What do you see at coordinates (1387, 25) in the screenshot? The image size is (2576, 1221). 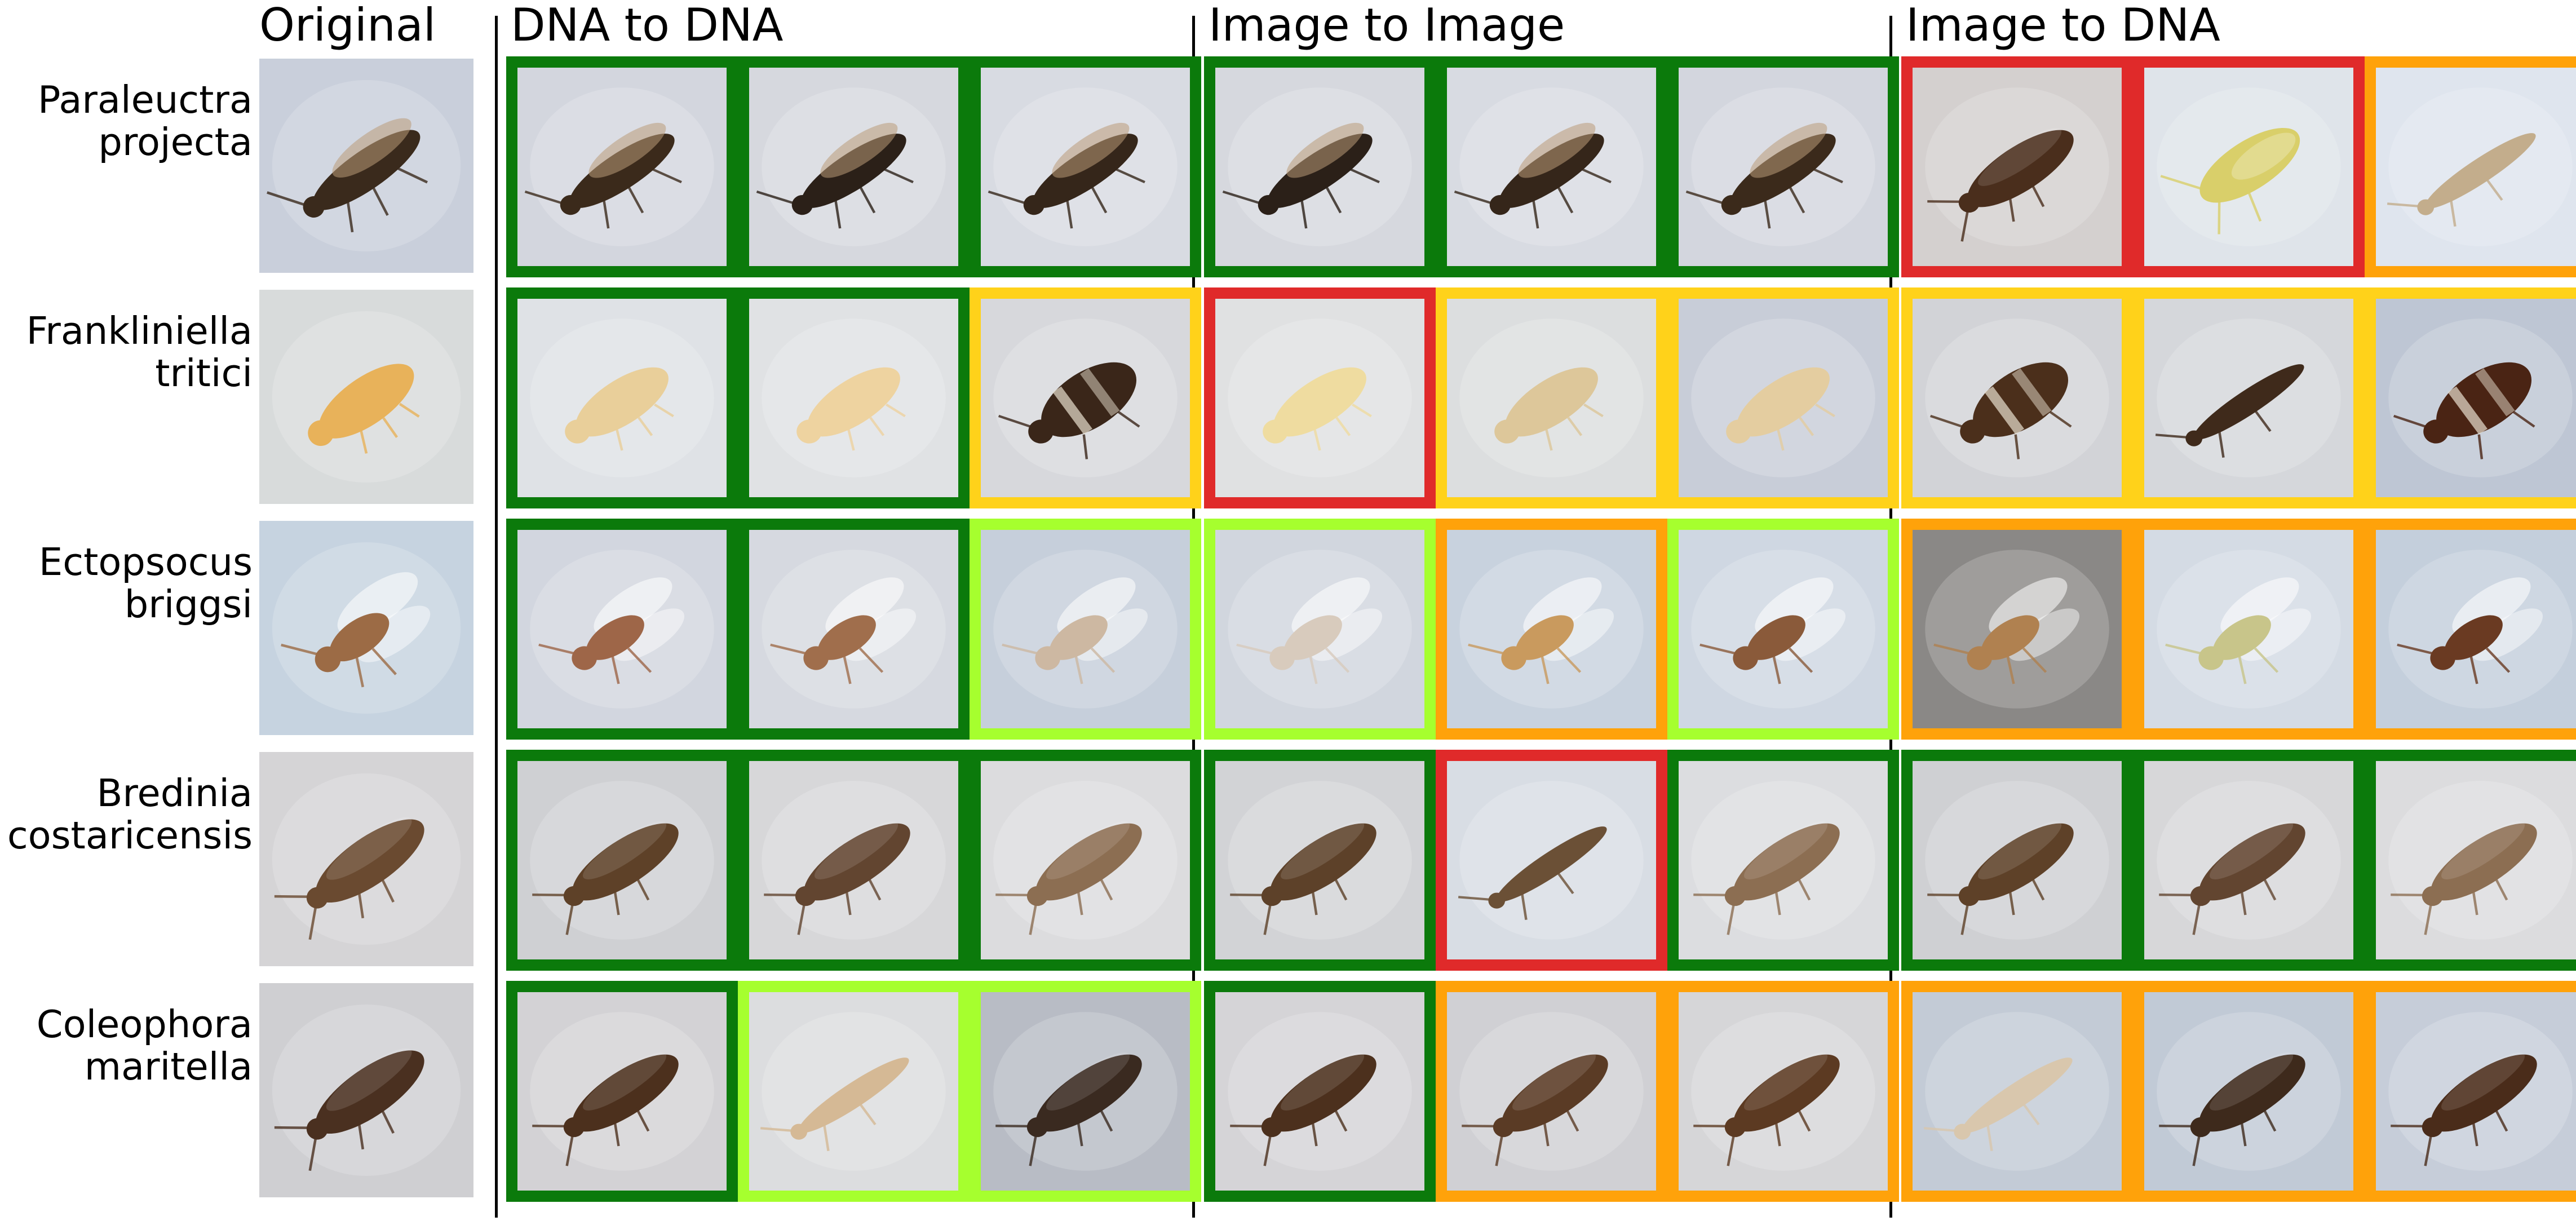 I see `header-image-to-image: Image to Image` at bounding box center [1387, 25].